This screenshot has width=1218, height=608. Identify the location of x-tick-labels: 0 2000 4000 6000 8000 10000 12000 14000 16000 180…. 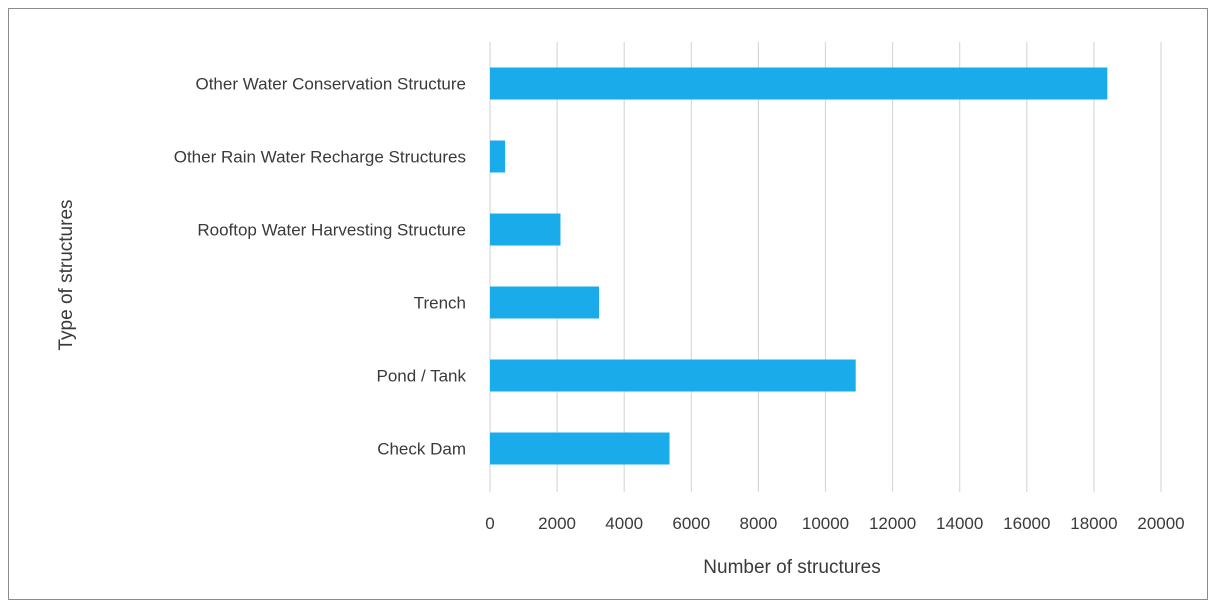
(834, 523).